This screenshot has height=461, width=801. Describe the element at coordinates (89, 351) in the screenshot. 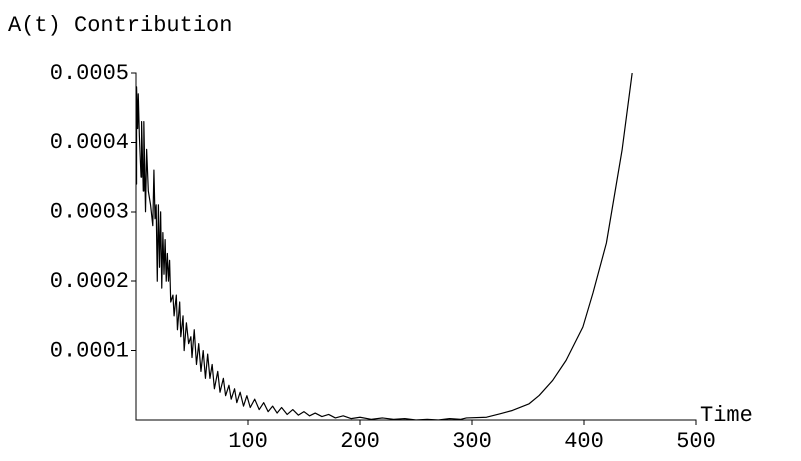

I see `y-tick-label: 0.0001` at that location.